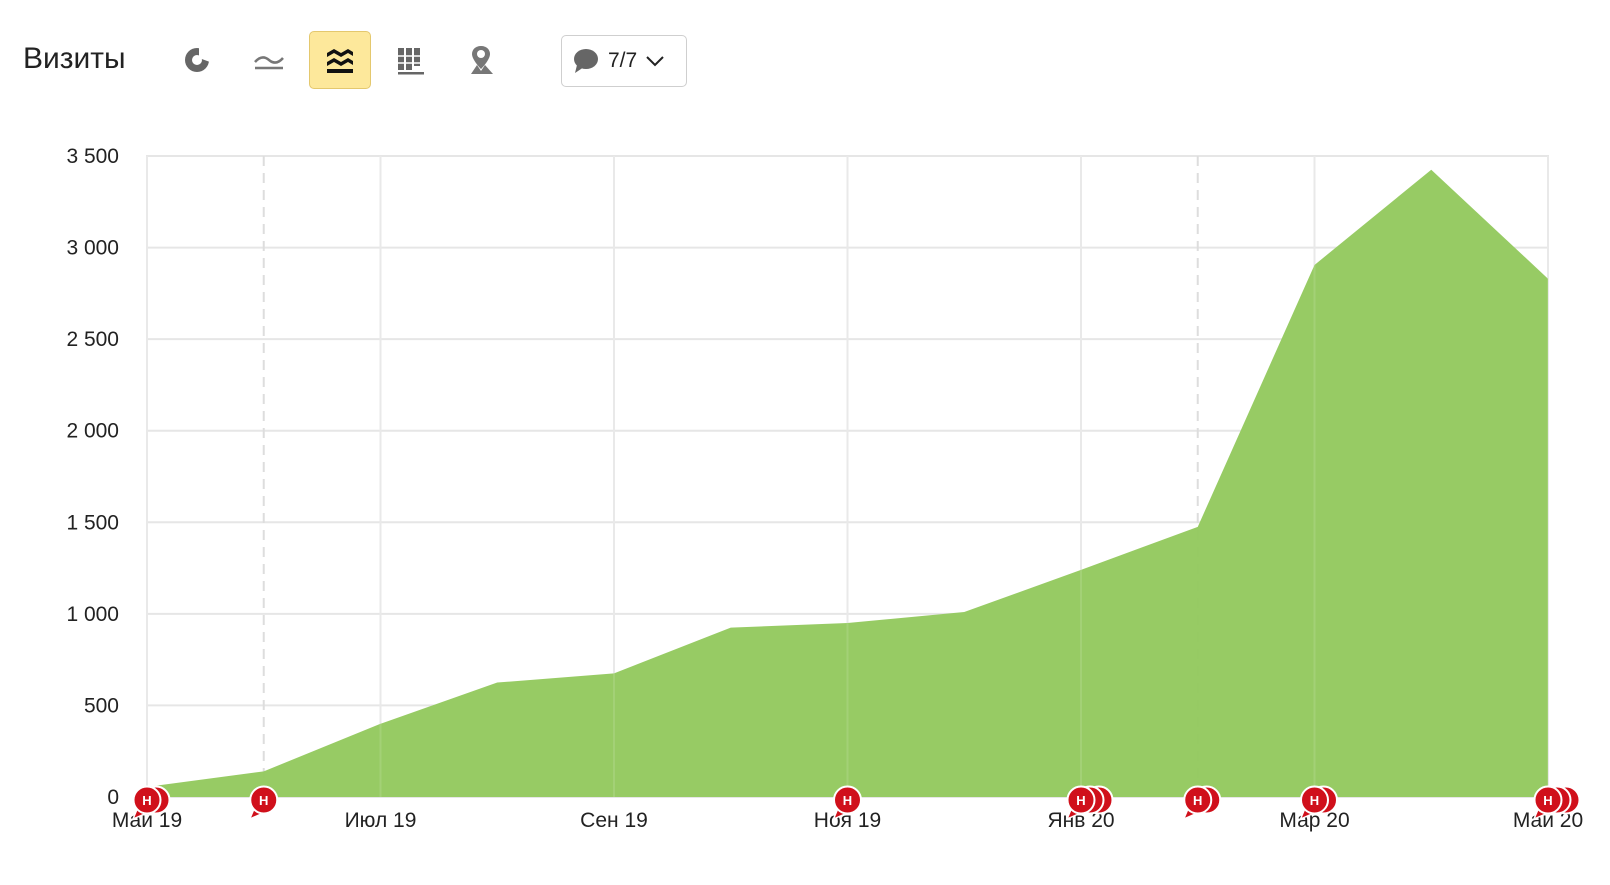  I want to click on map-icon, so click(482, 60).